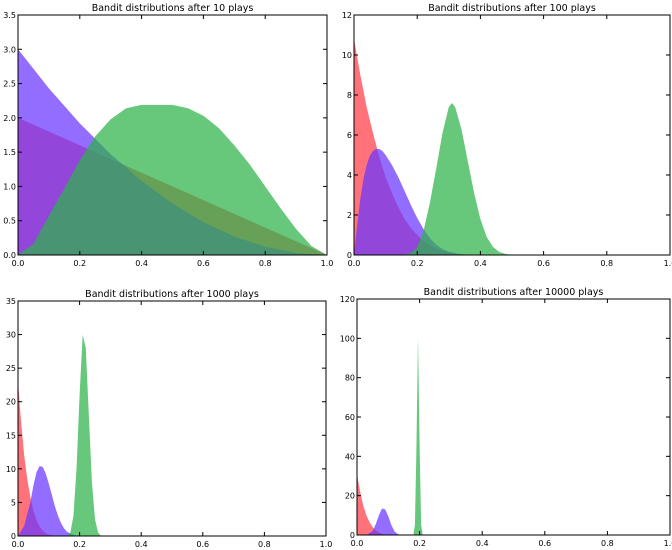 This screenshot has width=672, height=550. Describe the element at coordinates (350, 456) in the screenshot. I see `y-tick-label: 40` at that location.